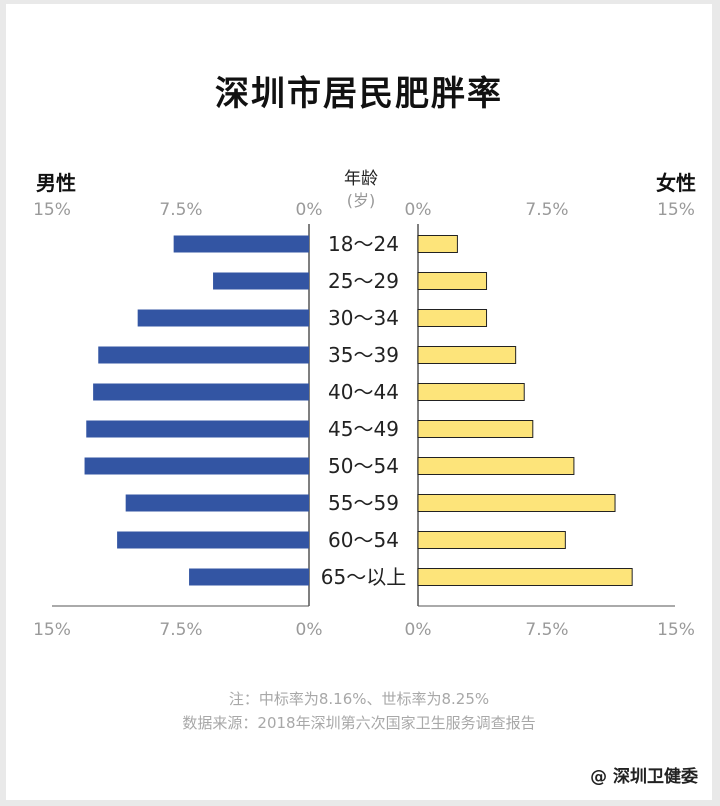 The image size is (720, 806). What do you see at coordinates (644, 777) in the screenshot?
I see `watermark-source: @ 深圳卫健委` at bounding box center [644, 777].